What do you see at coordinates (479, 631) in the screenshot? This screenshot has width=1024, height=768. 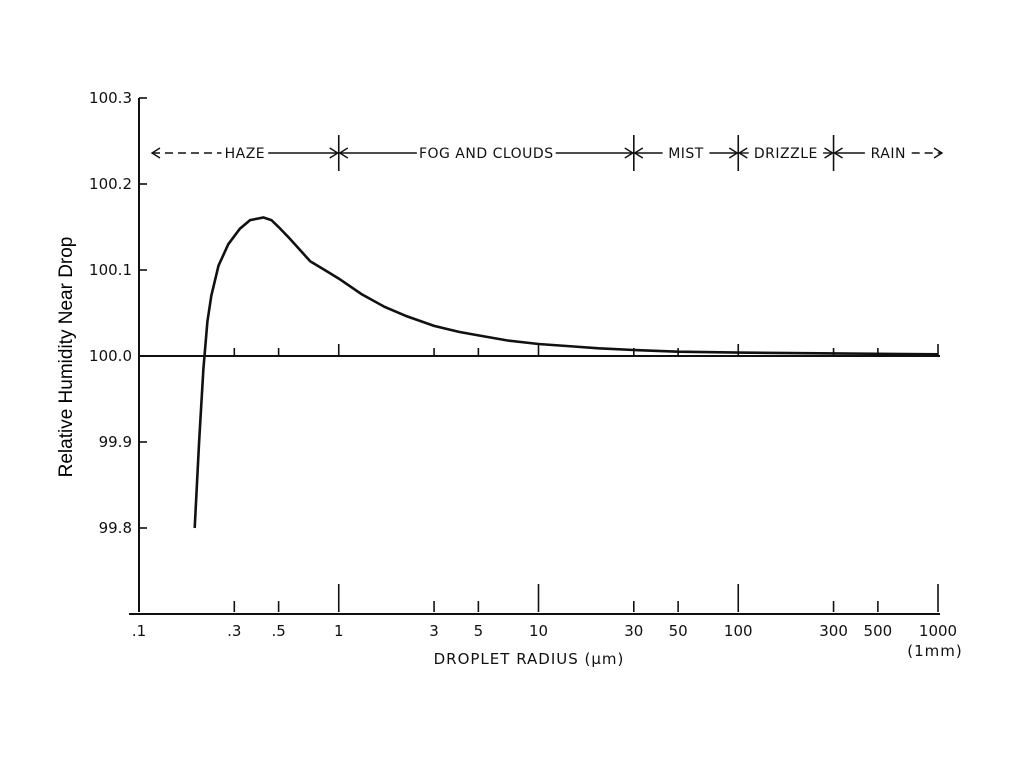 I see `x-tick-label: 5` at bounding box center [479, 631].